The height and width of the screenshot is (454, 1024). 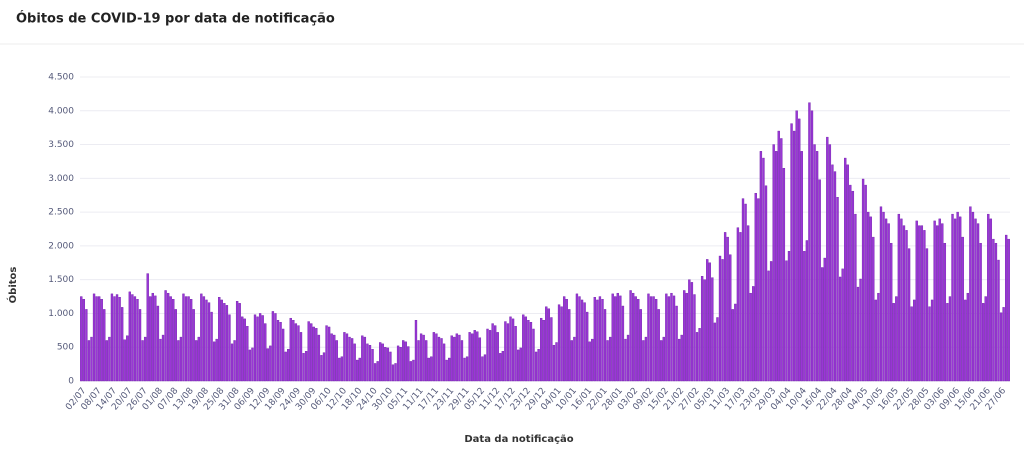 I want to click on y-tick-label: 3.000, so click(x=61, y=179).